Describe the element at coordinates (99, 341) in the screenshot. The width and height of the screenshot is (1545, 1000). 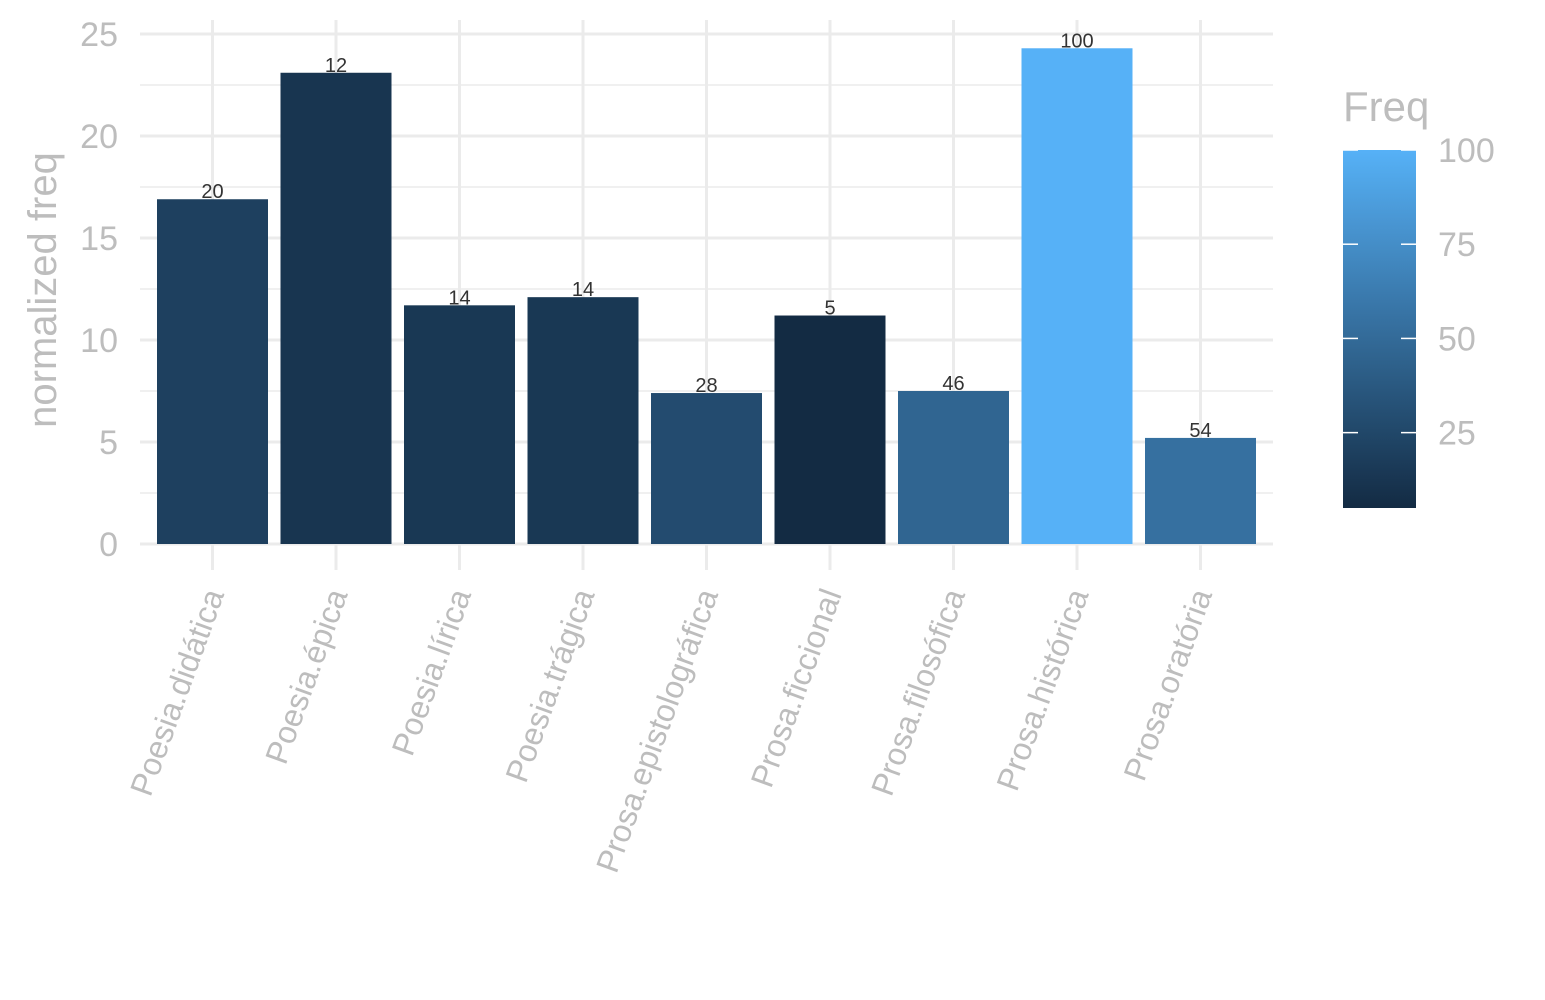
I see `y-tick-label-10: 10` at that location.